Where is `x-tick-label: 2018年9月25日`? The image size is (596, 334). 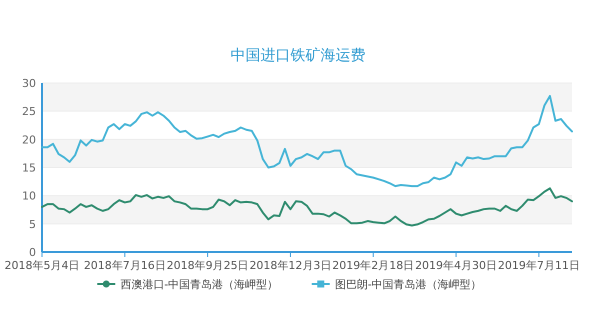
x-tick-label: 2018年9月25日 is located at coordinates (207, 265).